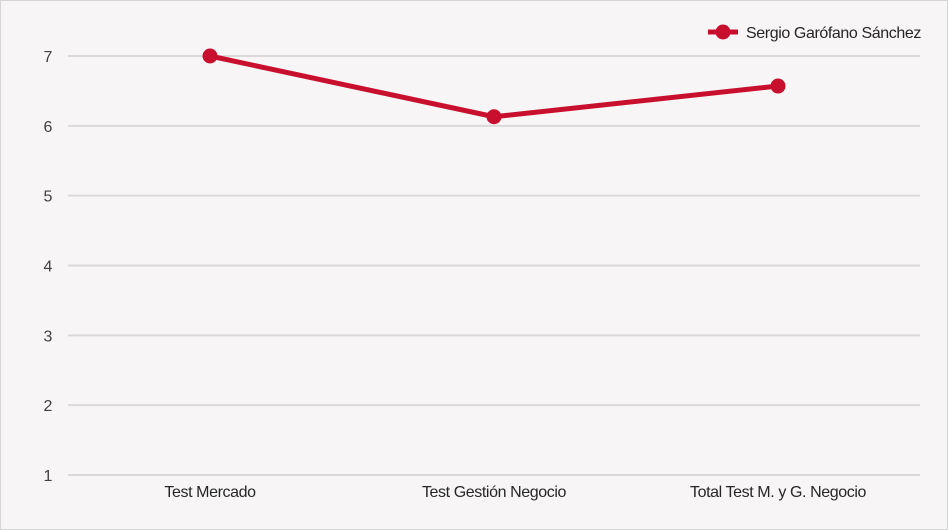  Describe the element at coordinates (494, 492) in the screenshot. I see `x-category-label: Test Gestión Negocio` at that location.